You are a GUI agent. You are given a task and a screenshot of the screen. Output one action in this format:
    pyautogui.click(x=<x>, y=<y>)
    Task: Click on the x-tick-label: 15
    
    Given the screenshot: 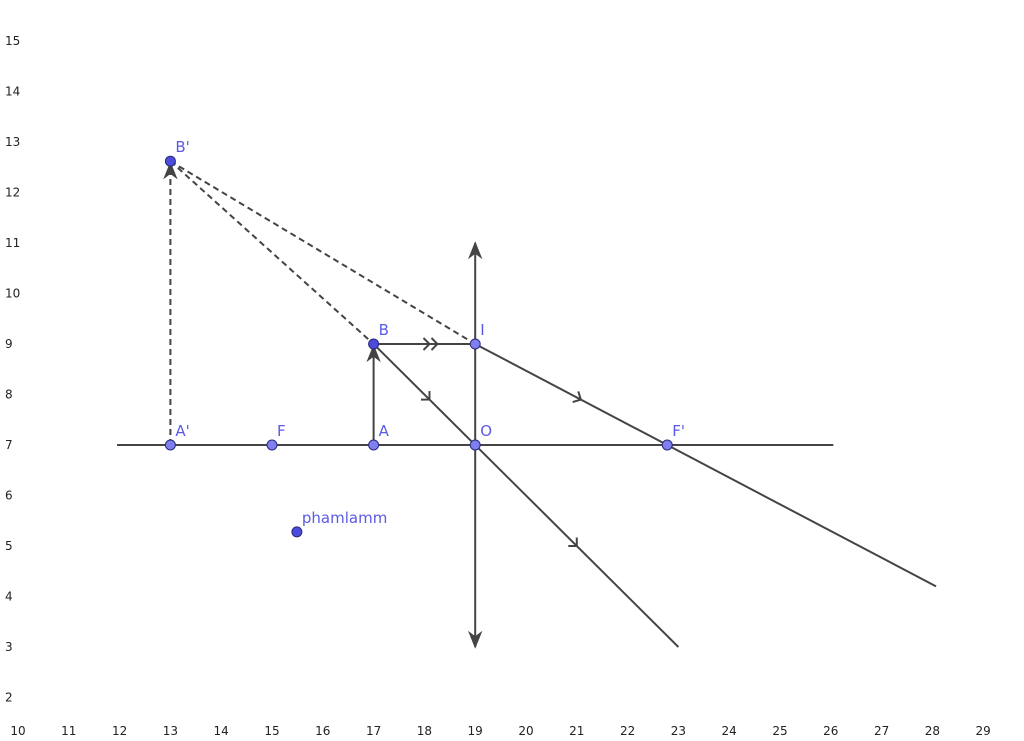 What is the action you would take?
    pyautogui.click(x=271, y=731)
    